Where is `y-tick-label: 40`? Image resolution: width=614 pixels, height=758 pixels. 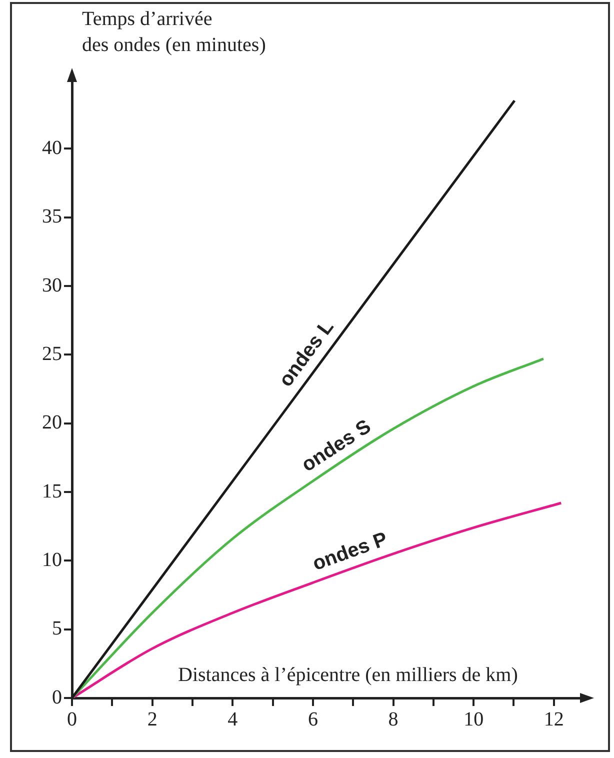 y-tick-label: 40 is located at coordinates (52, 147).